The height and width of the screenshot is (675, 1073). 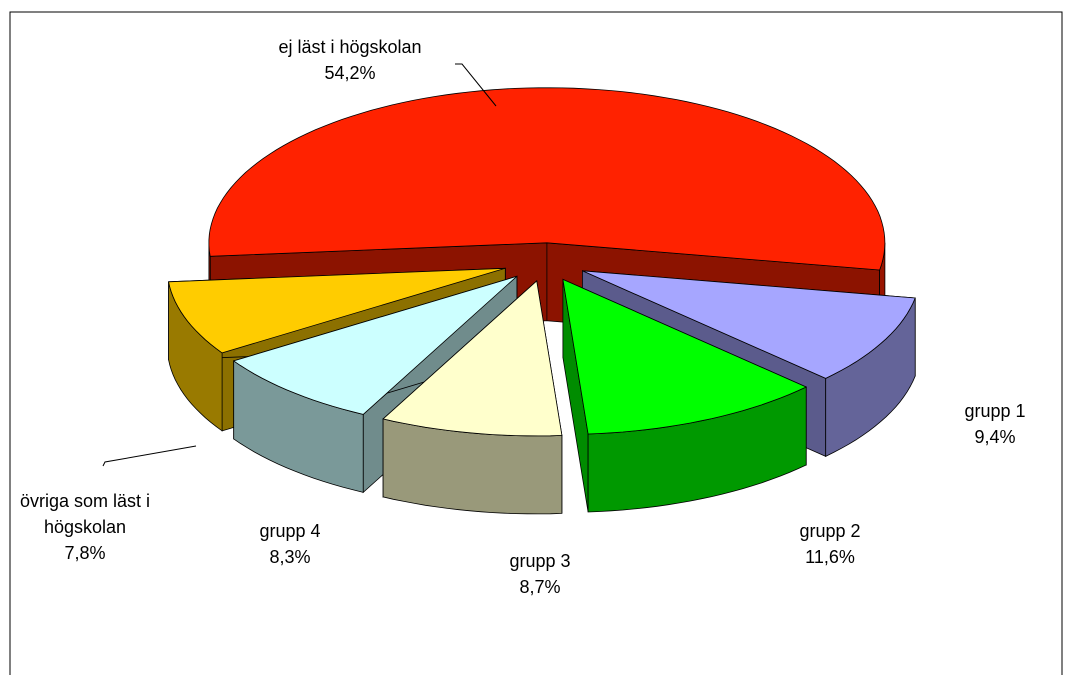 I want to click on slice-label: grupp 4 8,3%, so click(x=290, y=544).